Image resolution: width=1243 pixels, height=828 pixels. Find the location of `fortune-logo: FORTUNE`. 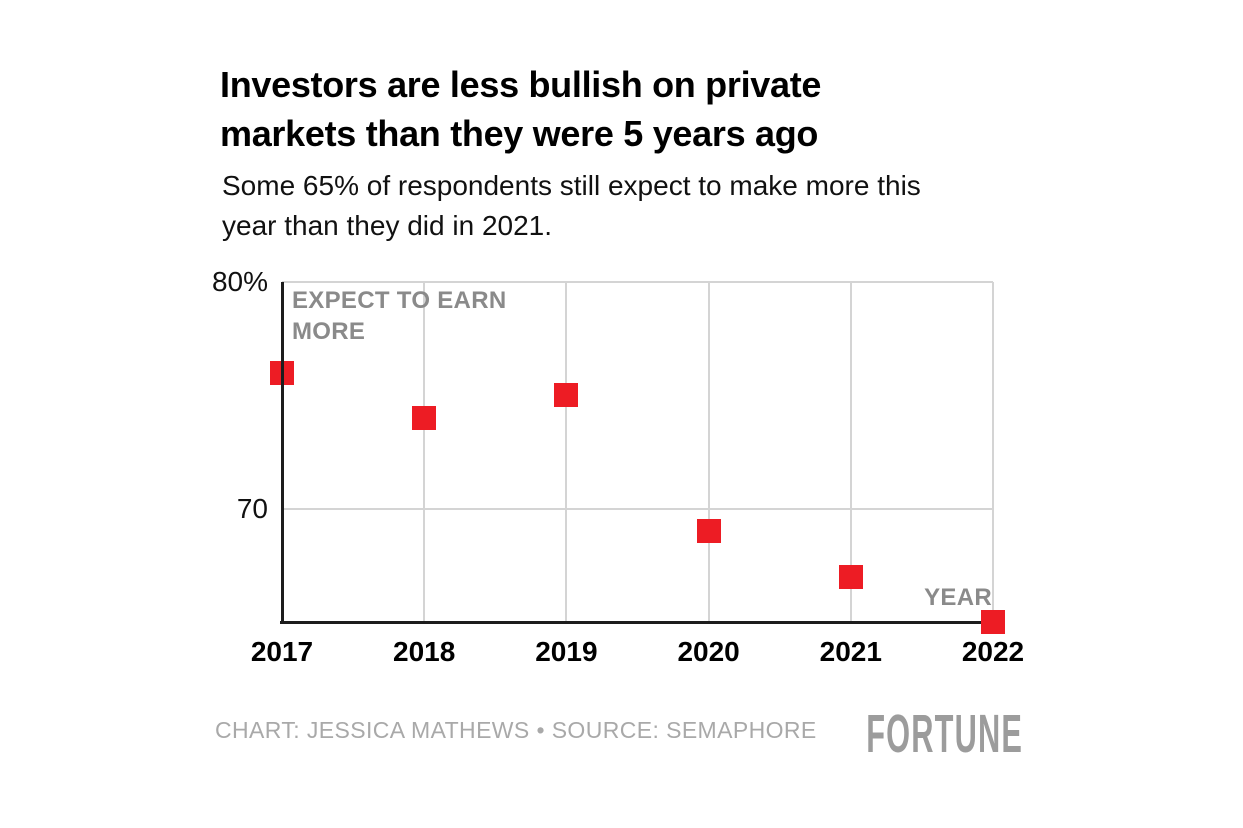

fortune-logo: FORTUNE is located at coordinates (944, 734).